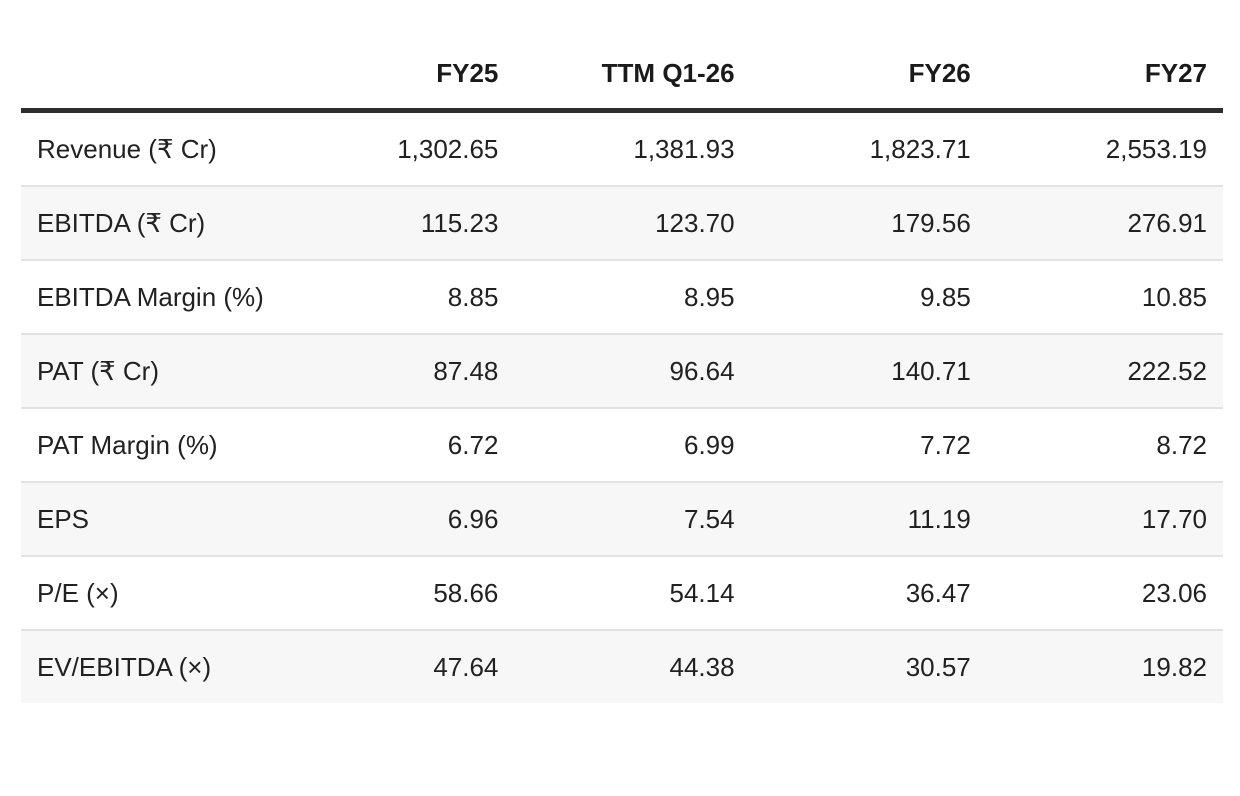 The width and height of the screenshot is (1240, 796). I want to click on cell-value: 44.38, so click(702, 667).